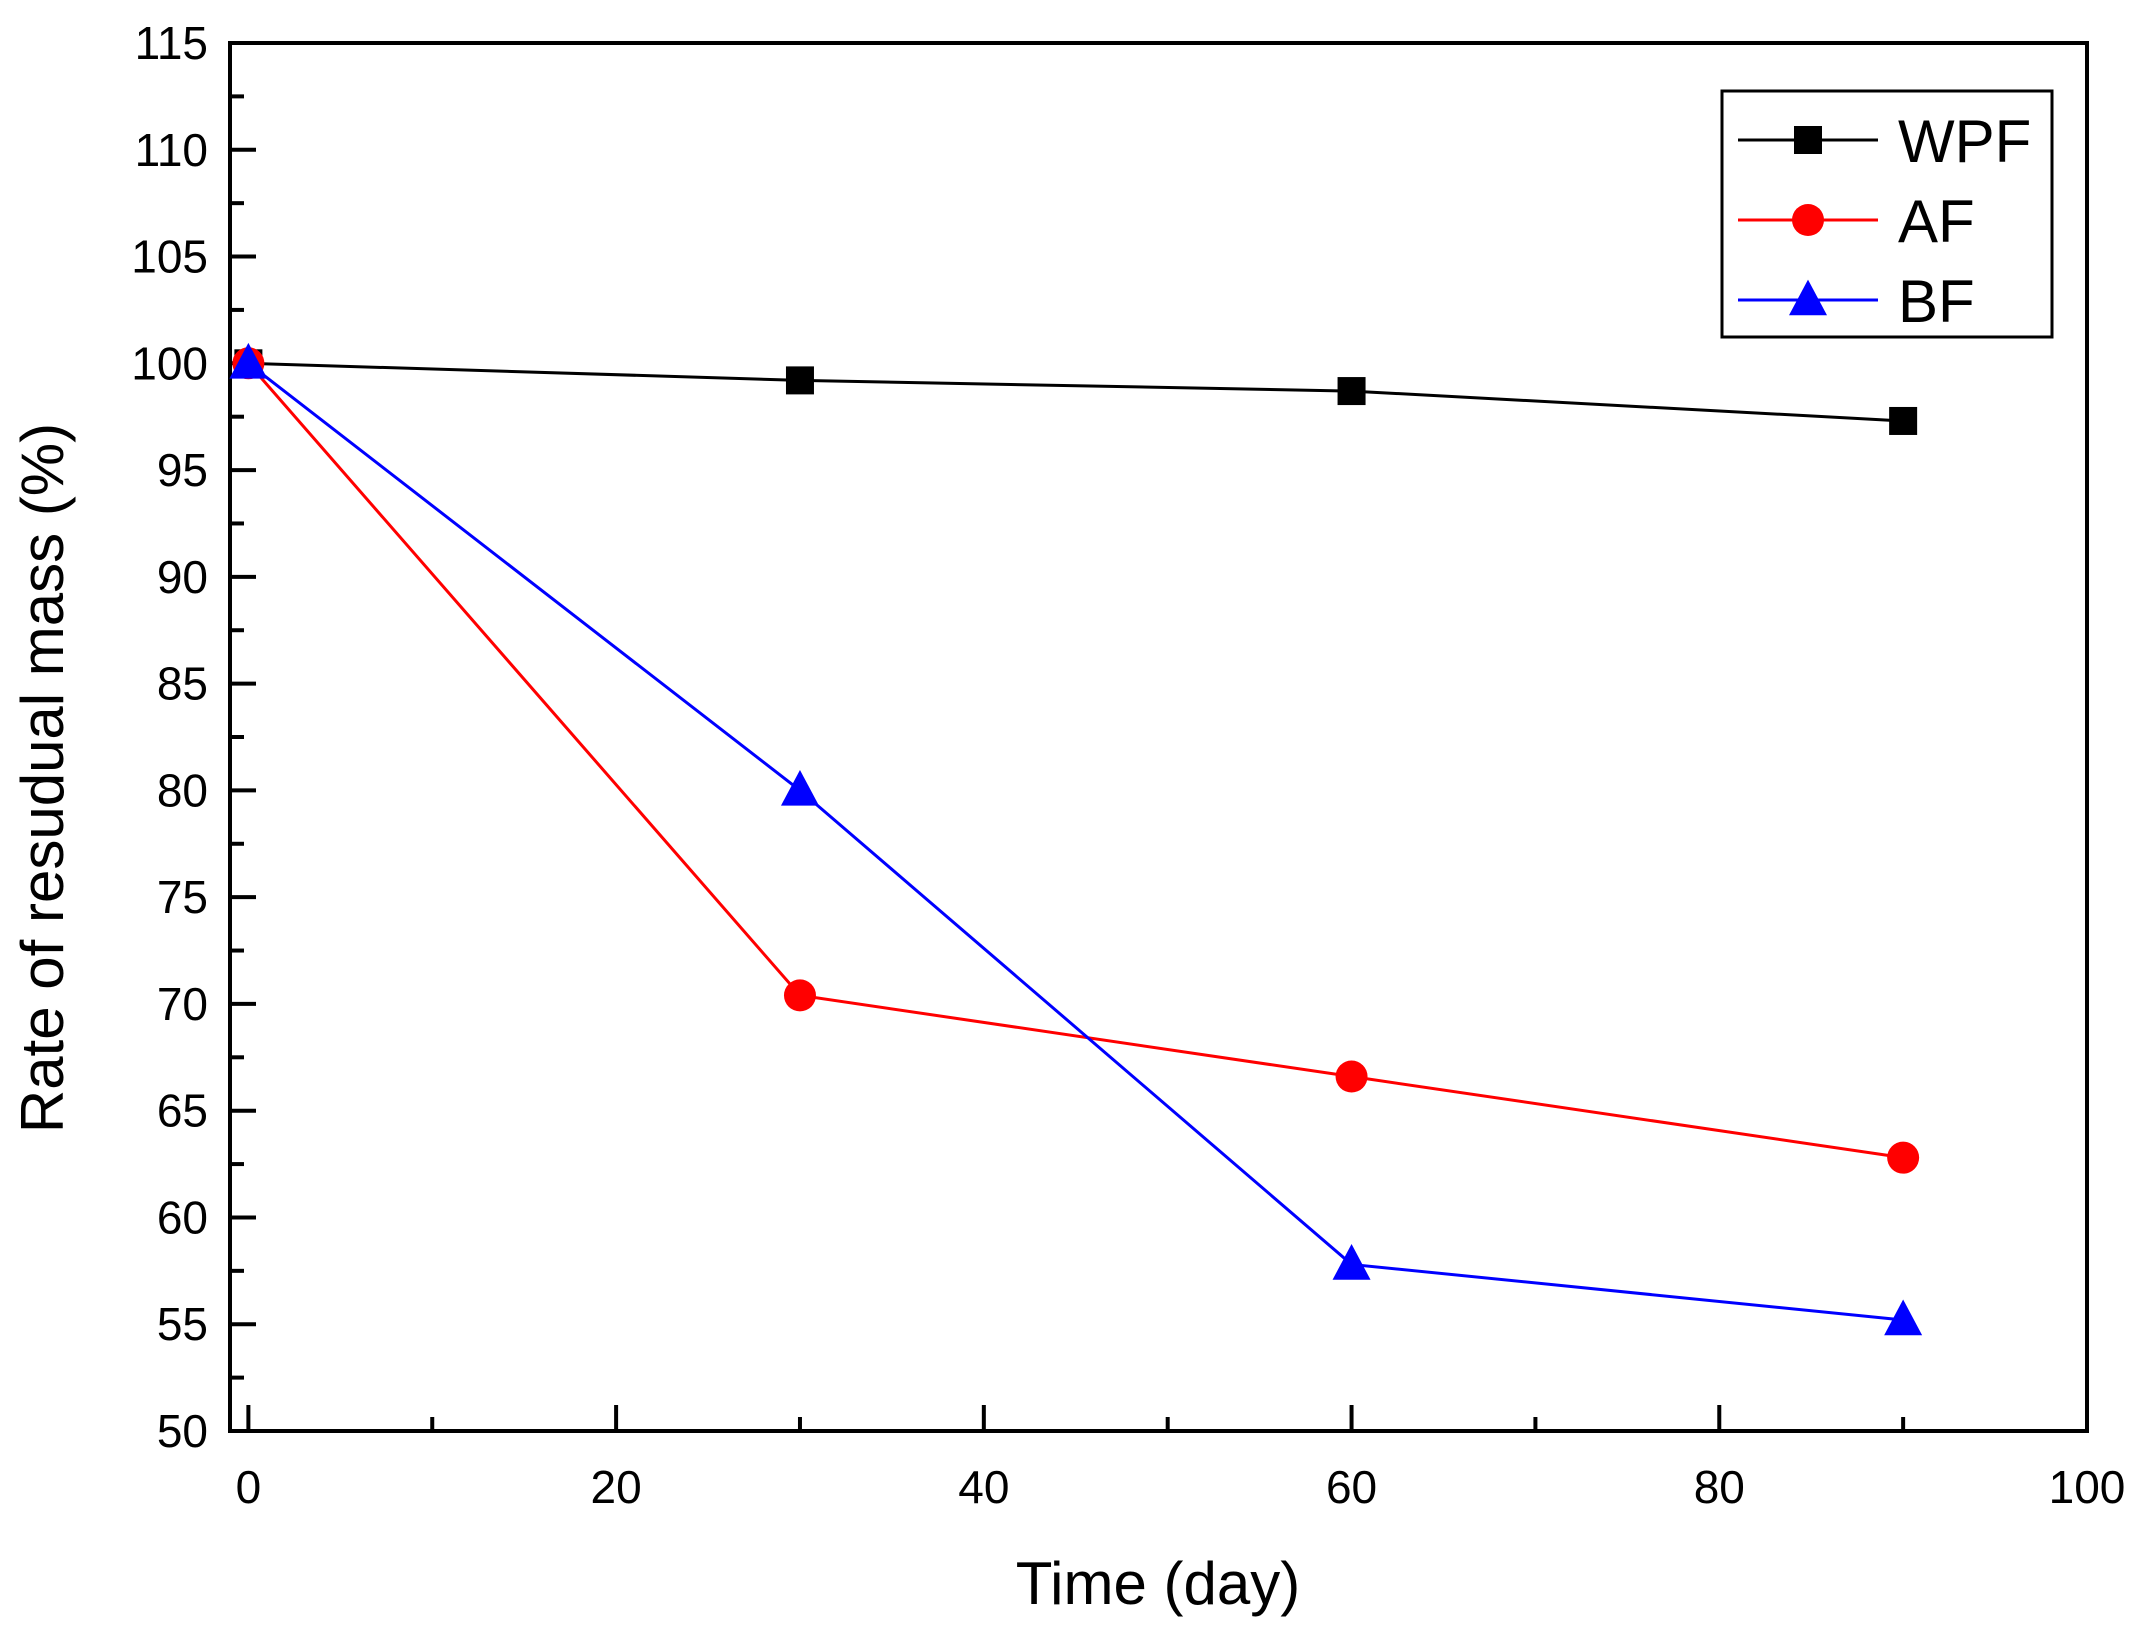 The width and height of the screenshot is (2140, 1629). What do you see at coordinates (1936, 221) in the screenshot?
I see `legend-label-af: AF` at bounding box center [1936, 221].